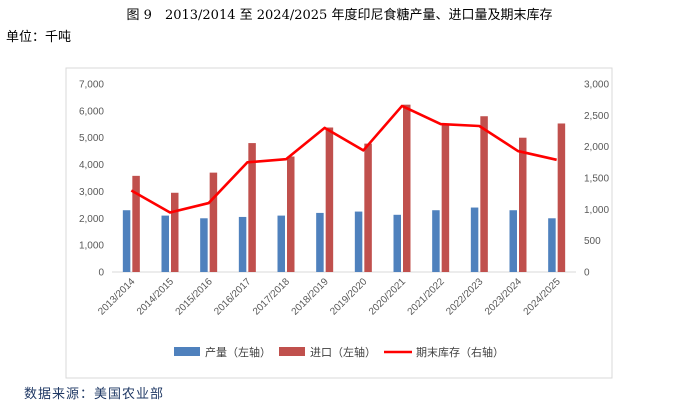 The width and height of the screenshot is (679, 411). I want to click on y-left-tick-label: 6,000, so click(91, 111).